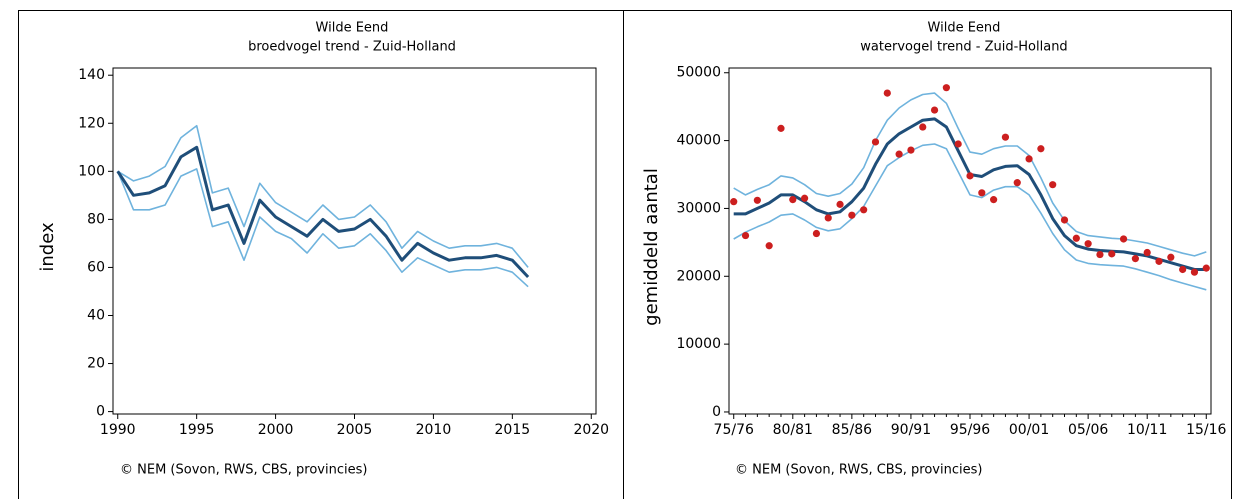 The height and width of the screenshot is (499, 1252). What do you see at coordinates (1029, 430) in the screenshot?
I see `x-tick-label: 00/01` at bounding box center [1029, 430].